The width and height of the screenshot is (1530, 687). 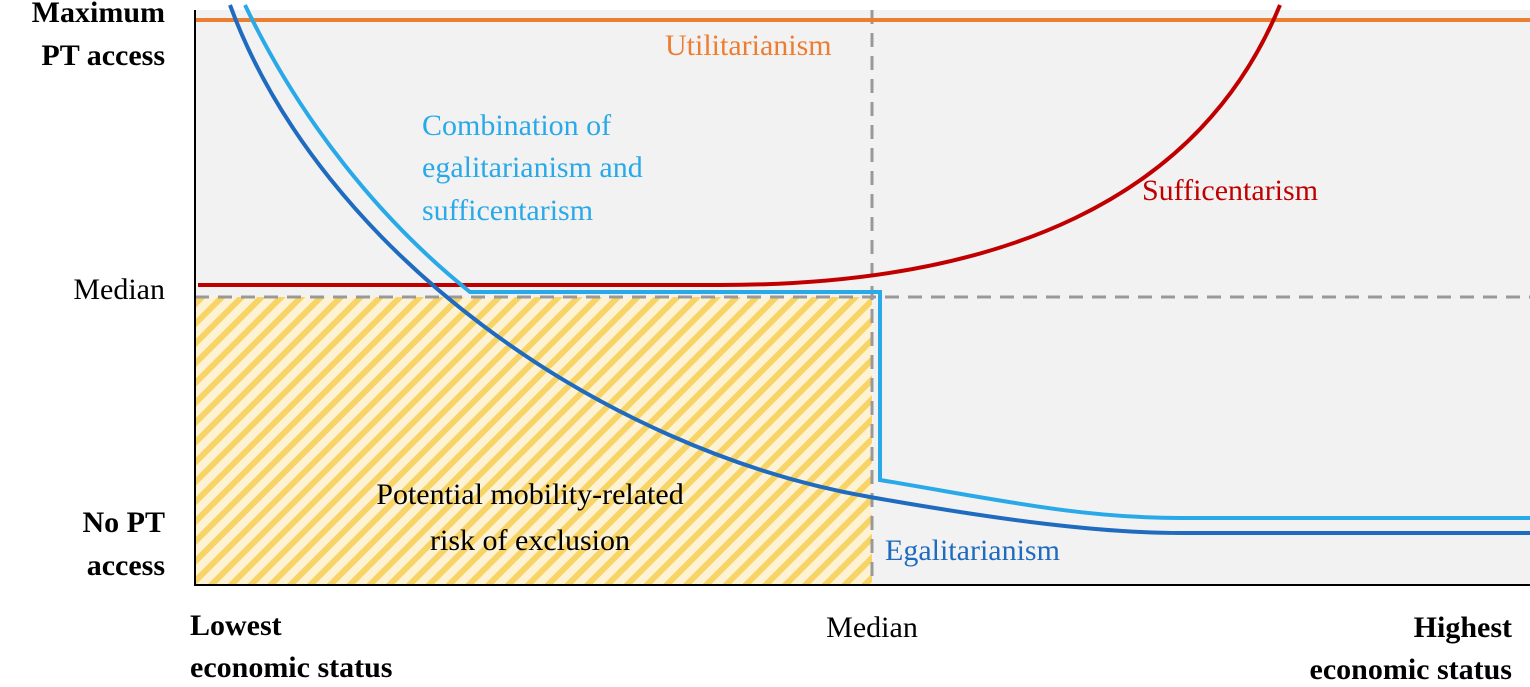 I want to click on region-label: risk of exclusion, so click(x=530, y=540).